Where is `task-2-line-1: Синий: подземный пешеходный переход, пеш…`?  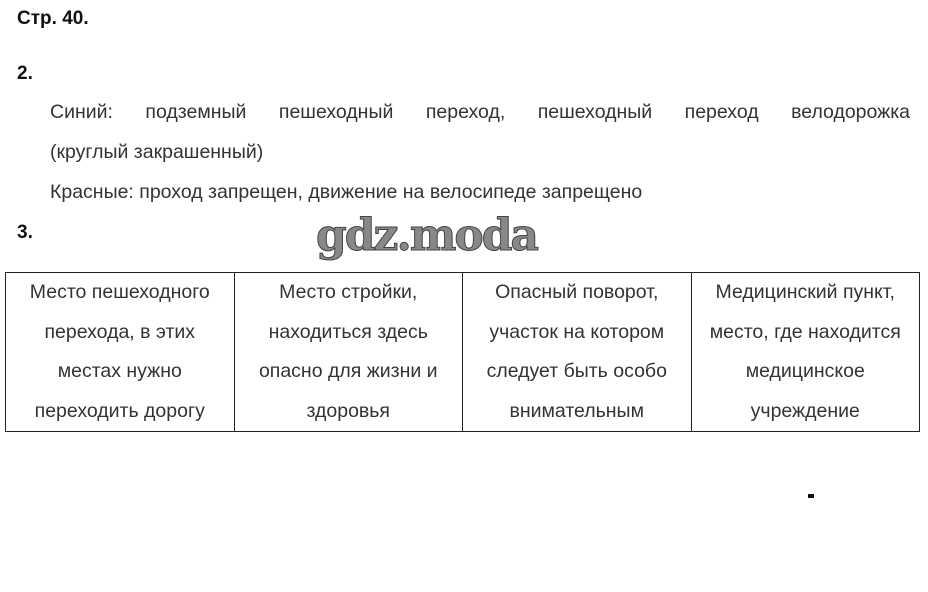 task-2-line-1: Синий: подземный пешеходный переход, пеш… is located at coordinates (480, 112).